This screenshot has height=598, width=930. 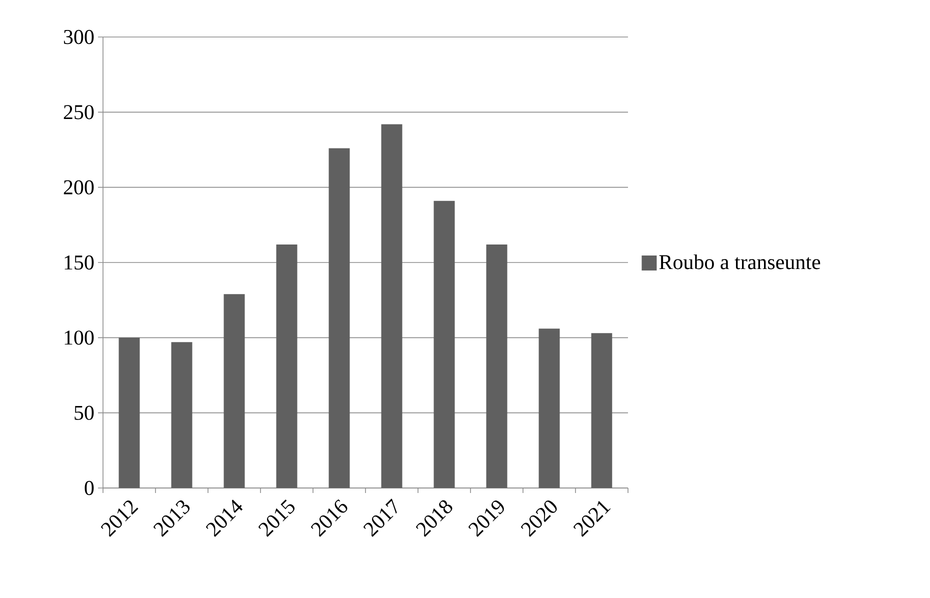 I want to click on y-tick-label: 100, so click(x=79, y=337).